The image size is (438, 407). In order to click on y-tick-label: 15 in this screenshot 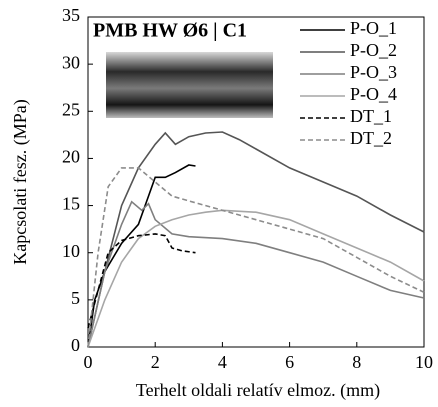, I will do `click(71, 204)`.